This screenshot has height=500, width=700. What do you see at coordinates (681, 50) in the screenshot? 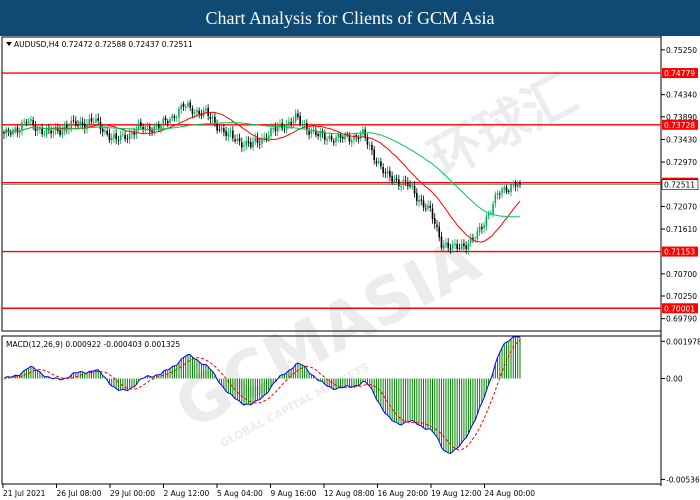
I see `price-tick-label: 0.75250` at bounding box center [681, 50].